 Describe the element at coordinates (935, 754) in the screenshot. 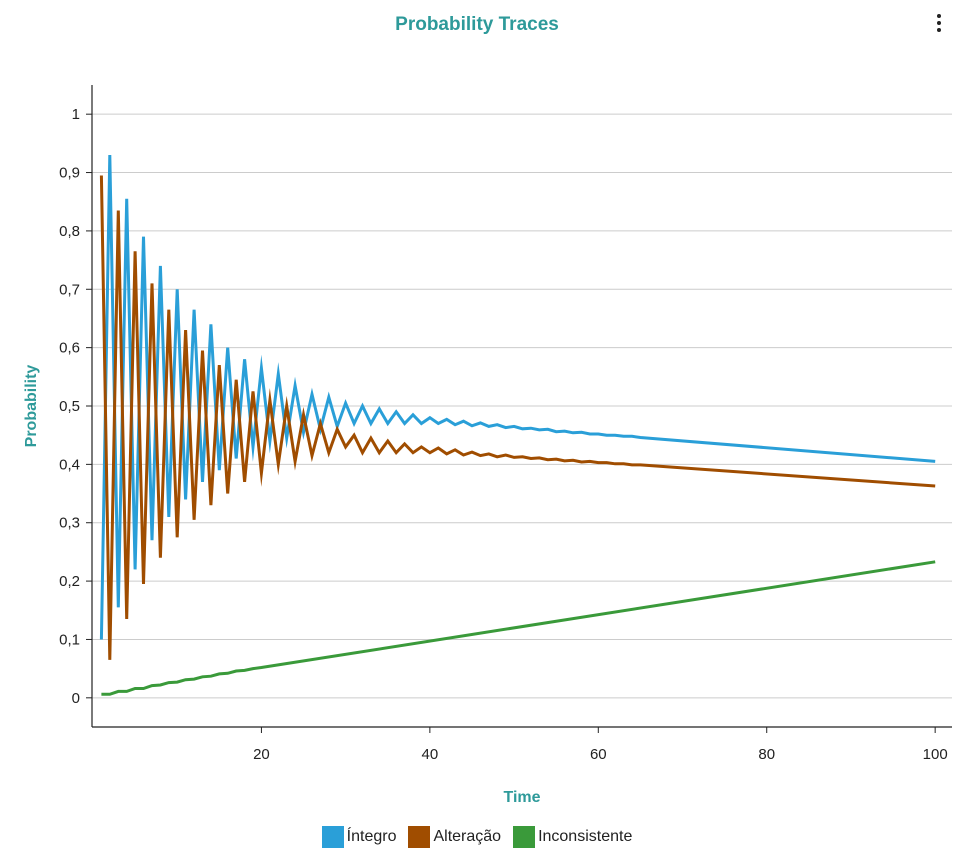

I see `x-tick-label: 100` at that location.